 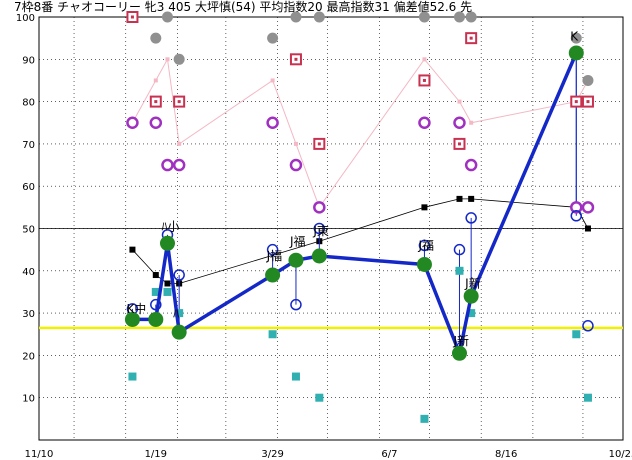 I want to click on x-tick-label: 8/16, so click(x=506, y=454).